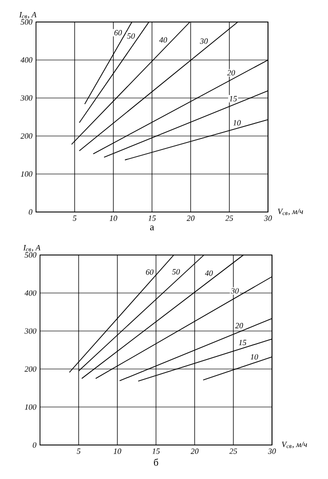 This screenshot has width=328, height=479. What do you see at coordinates (156, 462) in the screenshot?
I see `text: б` at bounding box center [156, 462].